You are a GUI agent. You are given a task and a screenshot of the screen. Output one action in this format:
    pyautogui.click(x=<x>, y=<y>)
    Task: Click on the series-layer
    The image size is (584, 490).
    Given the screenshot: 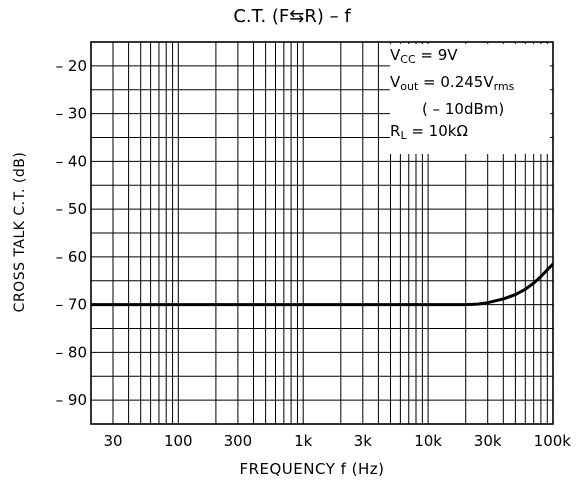 What is the action you would take?
    pyautogui.click(x=323, y=284)
    